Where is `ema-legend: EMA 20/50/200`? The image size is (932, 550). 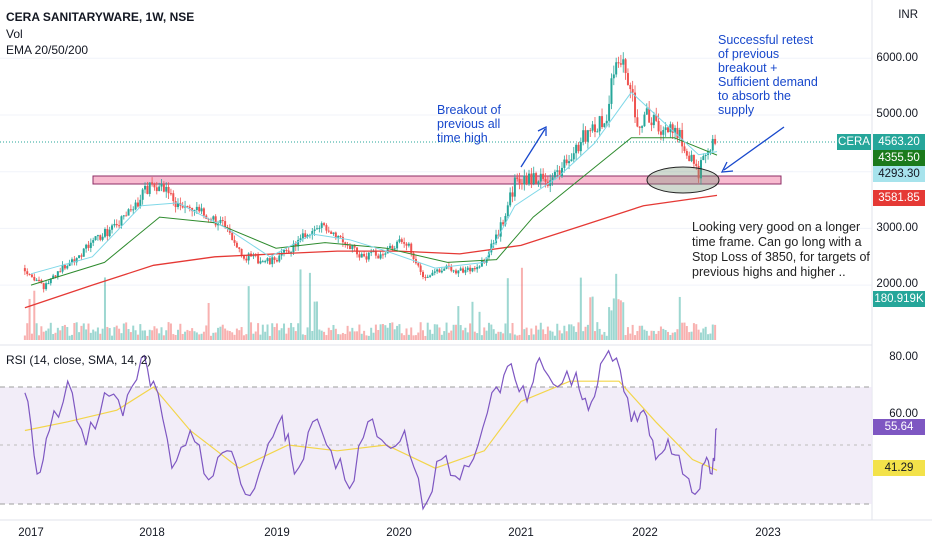
ema-legend: EMA 20/50/200 is located at coordinates (47, 50).